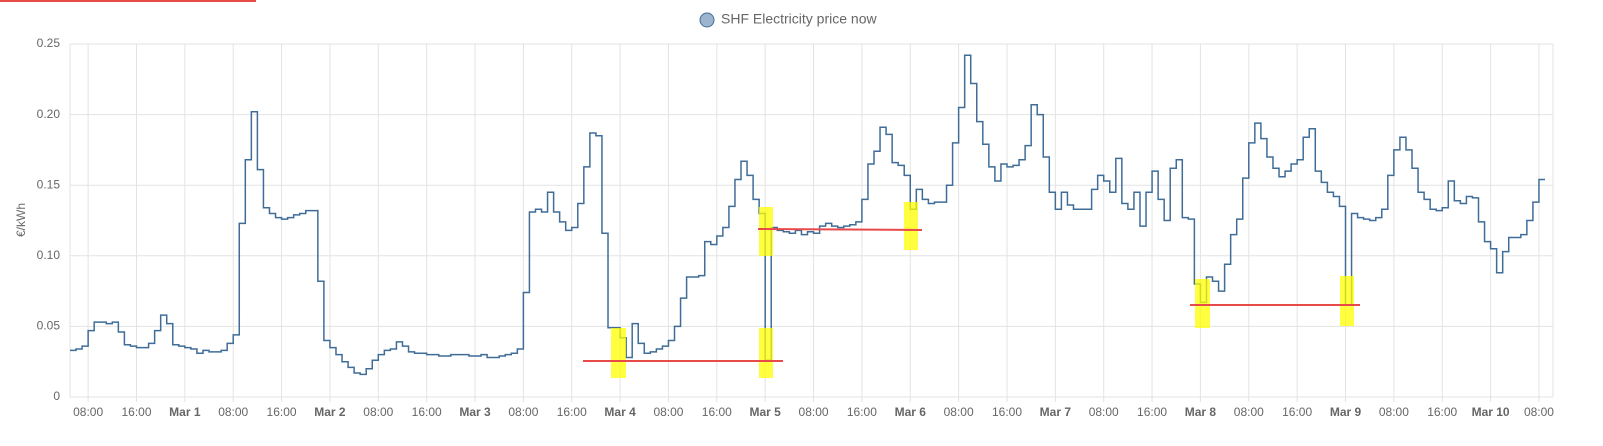 The height and width of the screenshot is (446, 1603). What do you see at coordinates (49, 43) in the screenshot?
I see `y-tick-label: 0.25` at bounding box center [49, 43].